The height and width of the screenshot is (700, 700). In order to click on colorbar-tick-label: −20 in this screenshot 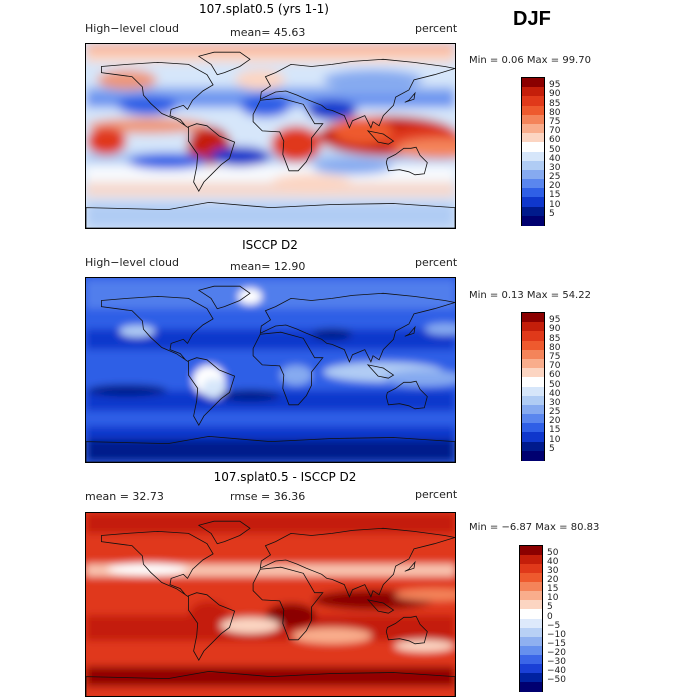, I will do `click(556, 652)`.